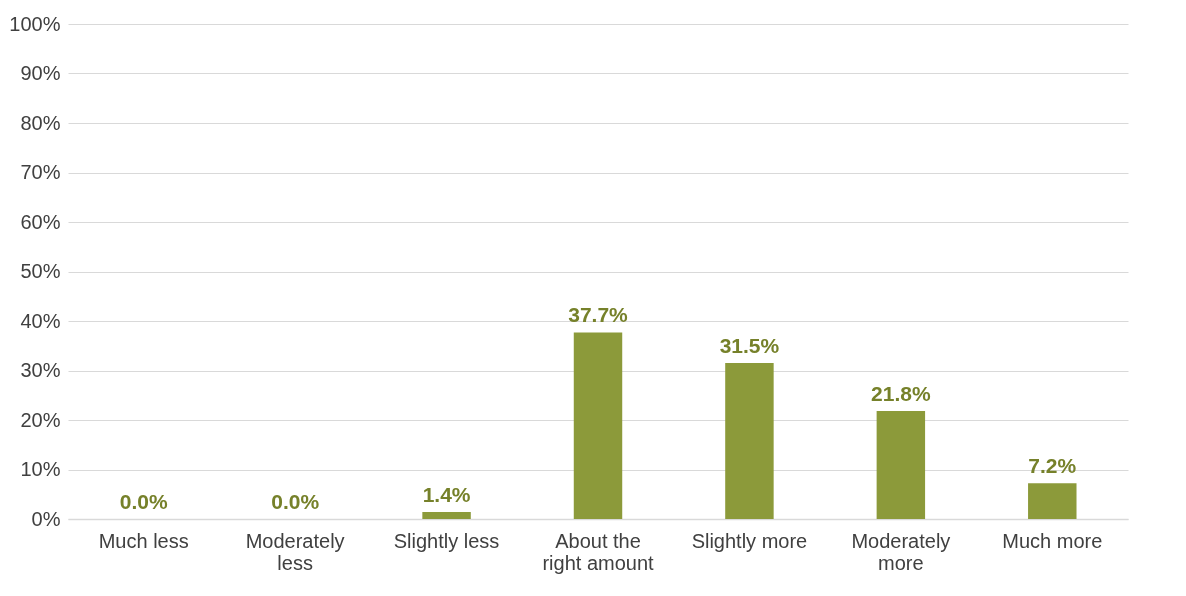 This screenshot has height=596, width=1186. What do you see at coordinates (40, 172) in the screenshot?
I see `y-tick-label: 70%` at bounding box center [40, 172].